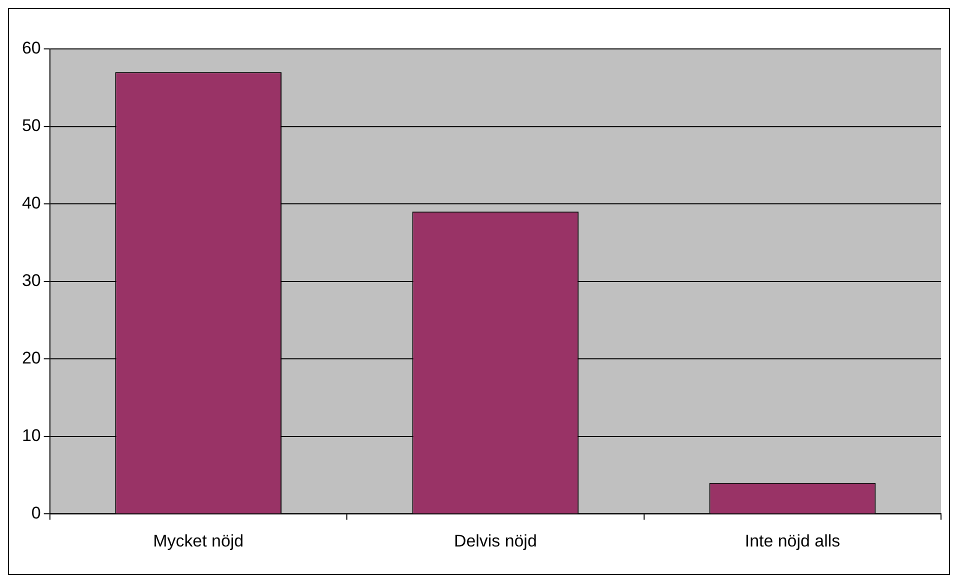  I want to click on x-tick-label: Mycket nöjd, so click(198, 541).